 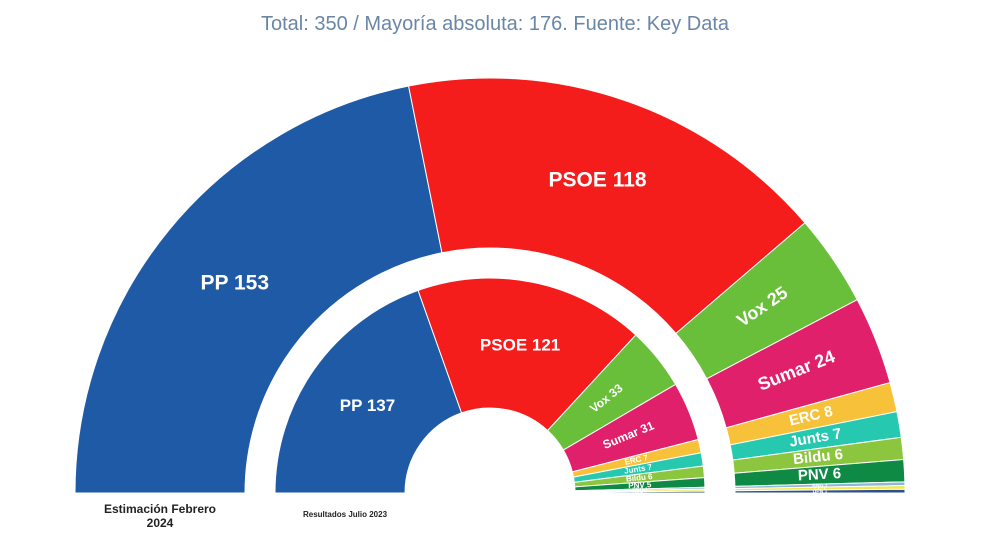 What do you see at coordinates (367, 405) in the screenshot?
I see `segment-label: PP 137` at bounding box center [367, 405].